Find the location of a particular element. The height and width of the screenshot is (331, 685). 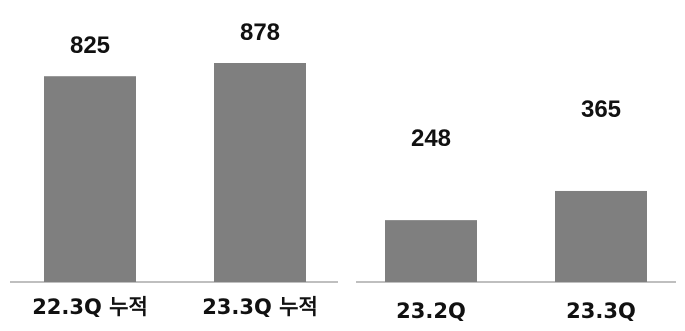

category-label: 23.3Q is located at coordinates (601, 311).